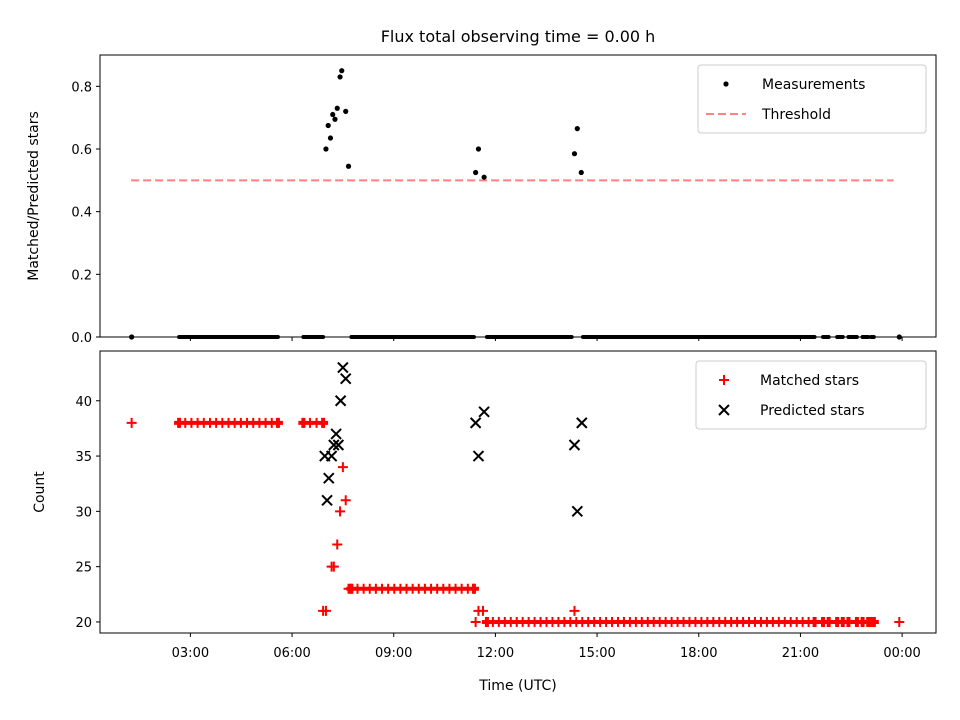  What do you see at coordinates (724, 410) in the screenshot?
I see `legend-marker-predicted` at bounding box center [724, 410].